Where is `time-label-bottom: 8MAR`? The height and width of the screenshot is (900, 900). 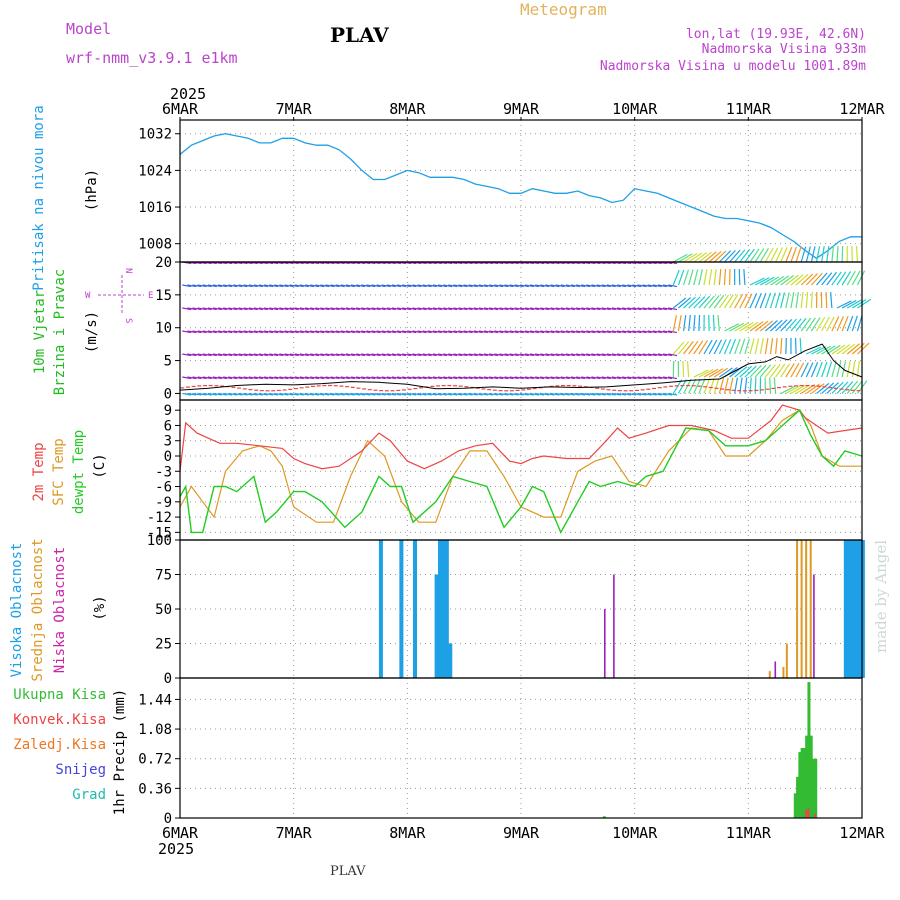 time-label-bottom: 8MAR is located at coordinates (407, 833).